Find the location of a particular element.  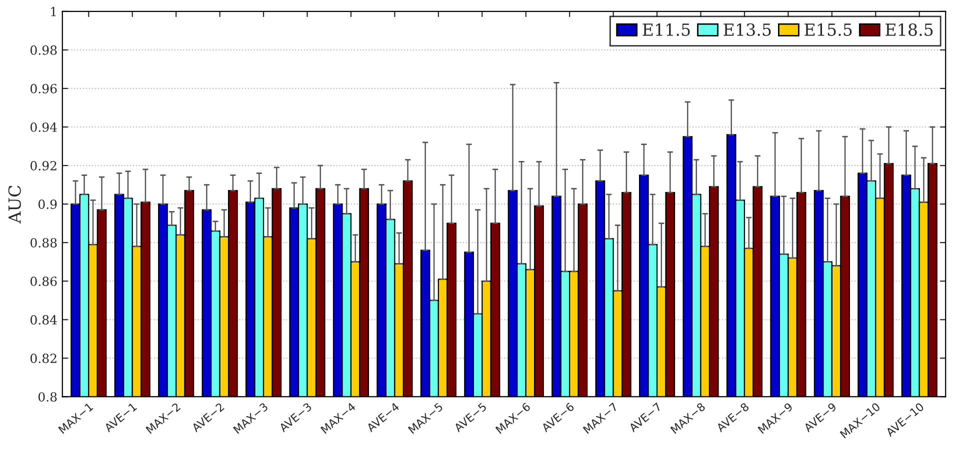

legend-label: E13.5 is located at coordinates (747, 29).